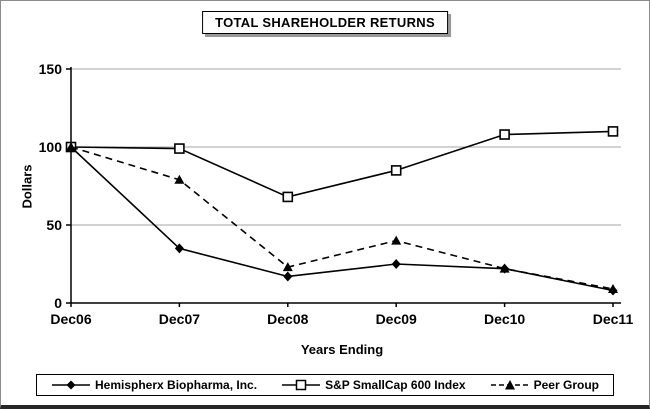  What do you see at coordinates (613, 319) in the screenshot?
I see `x-tick-label: Dec11` at bounding box center [613, 319].